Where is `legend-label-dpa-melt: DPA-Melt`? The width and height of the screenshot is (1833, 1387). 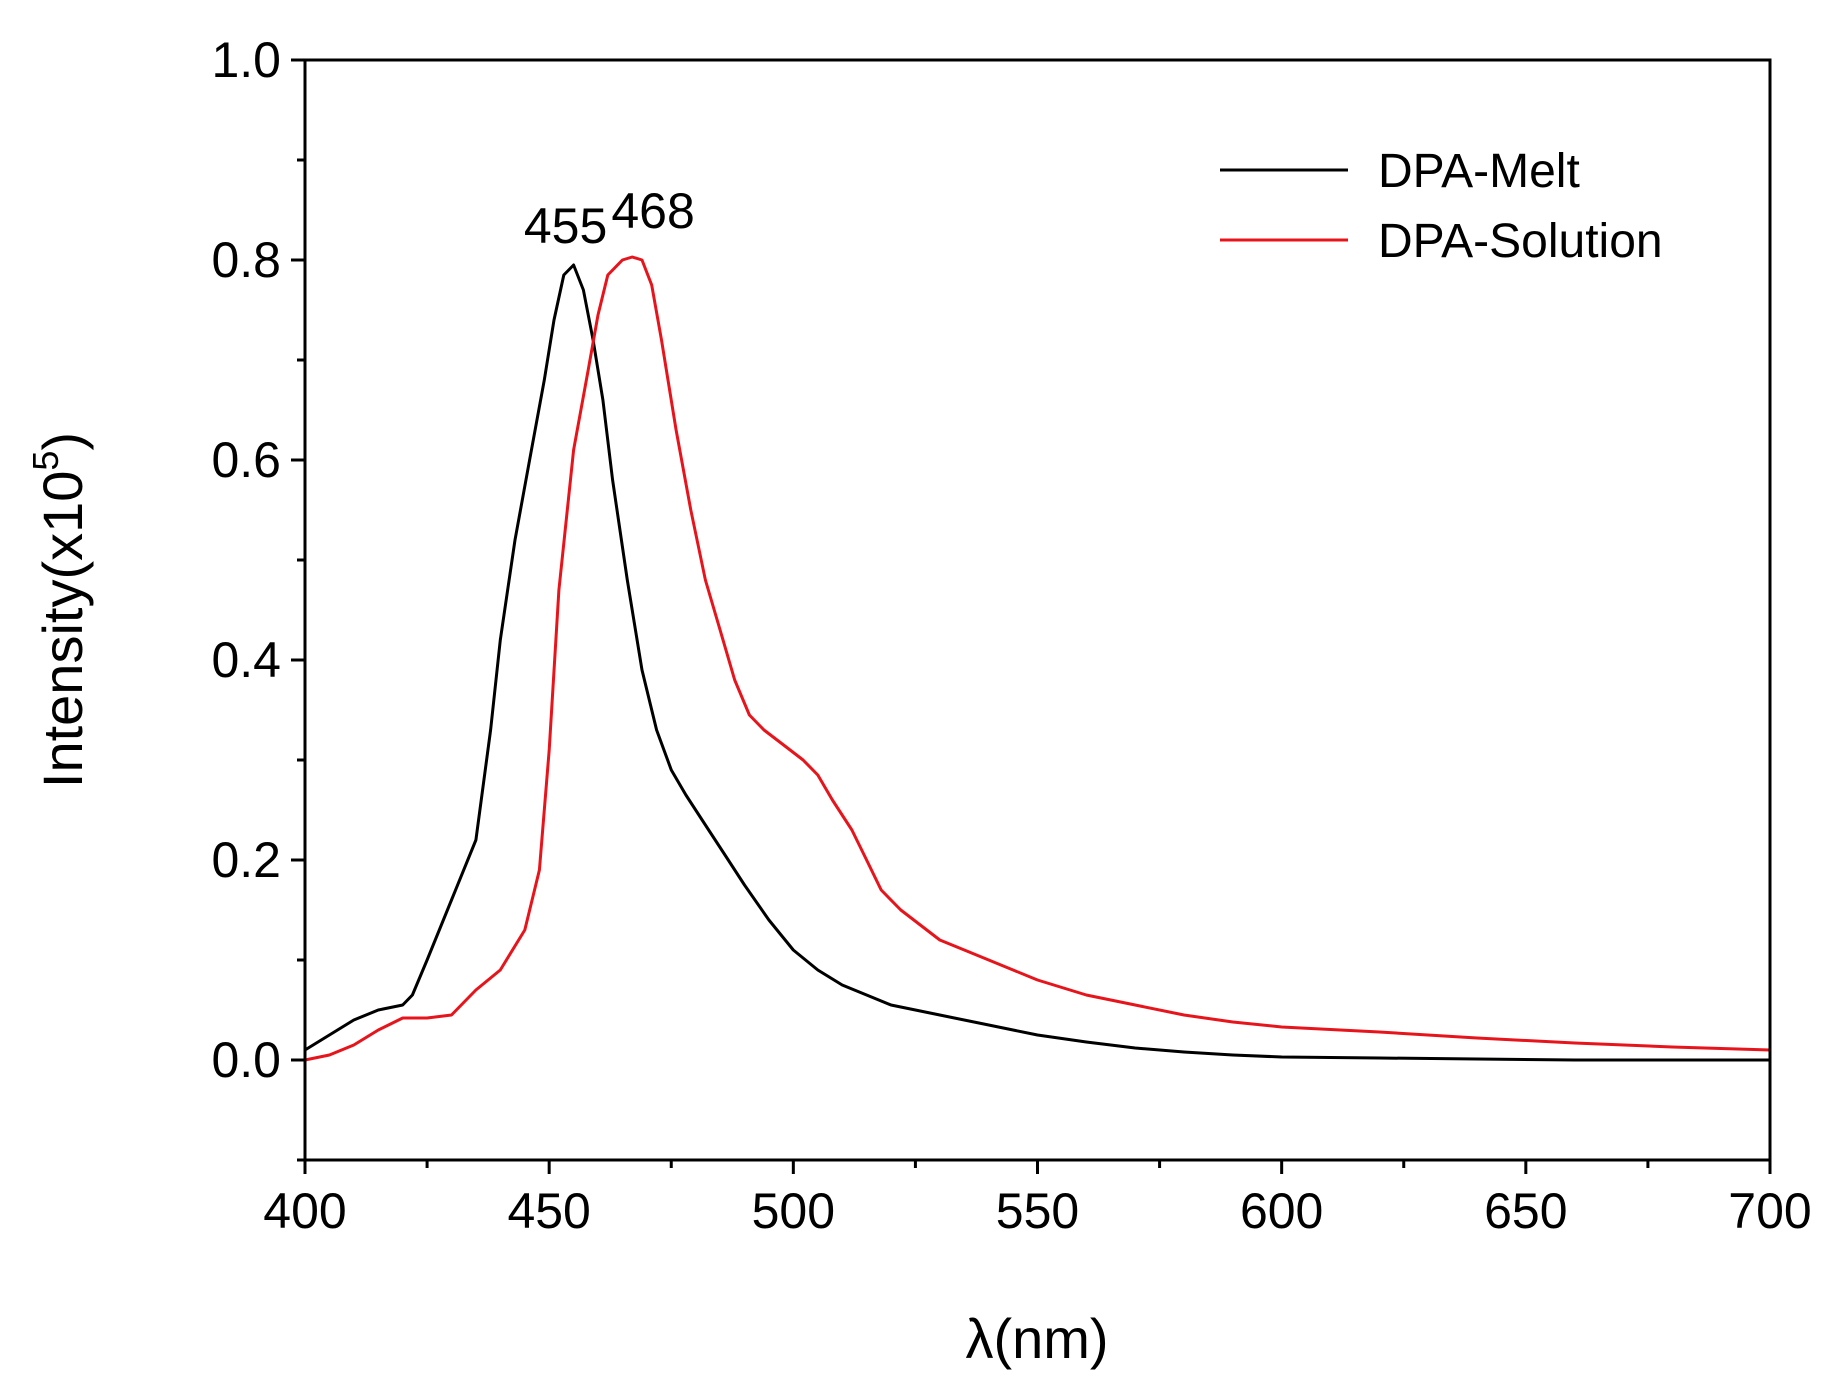 legend-label-dpa-melt: DPA-Melt is located at coordinates (1479, 171).